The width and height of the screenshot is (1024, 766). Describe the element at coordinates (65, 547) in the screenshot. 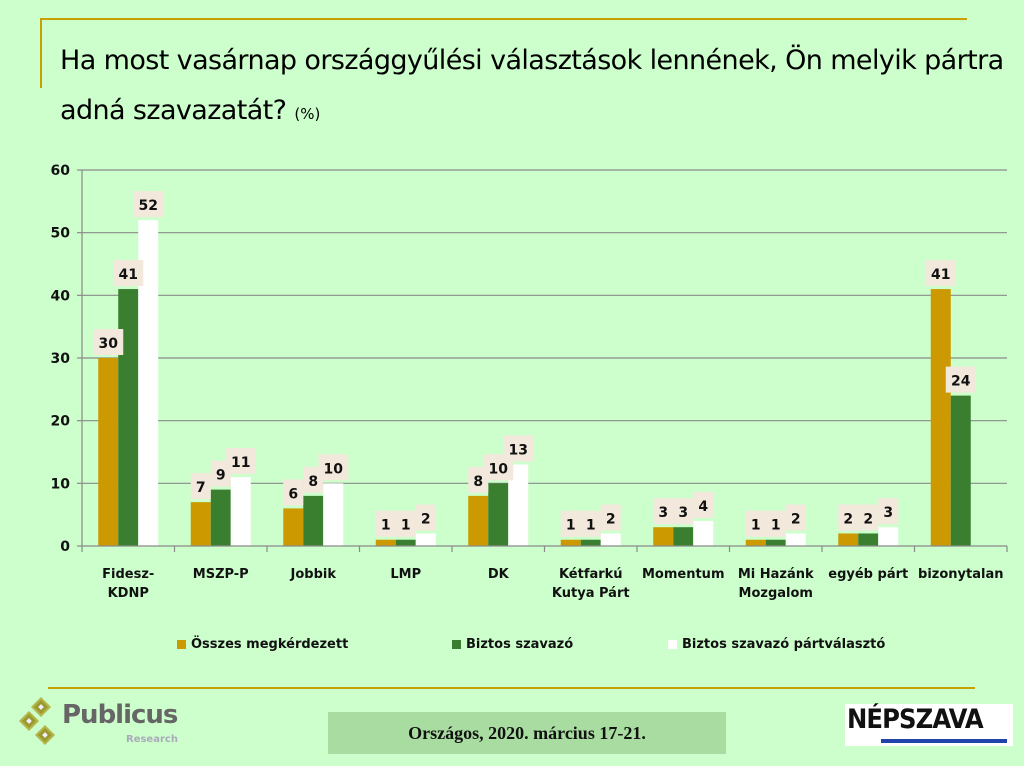

I see `y-tick-label: 0` at that location.